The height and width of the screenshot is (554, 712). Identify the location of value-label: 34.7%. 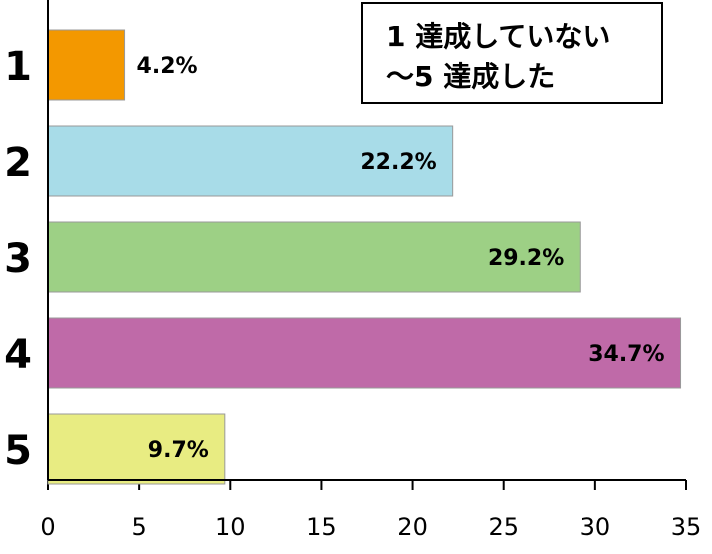
(626, 354).